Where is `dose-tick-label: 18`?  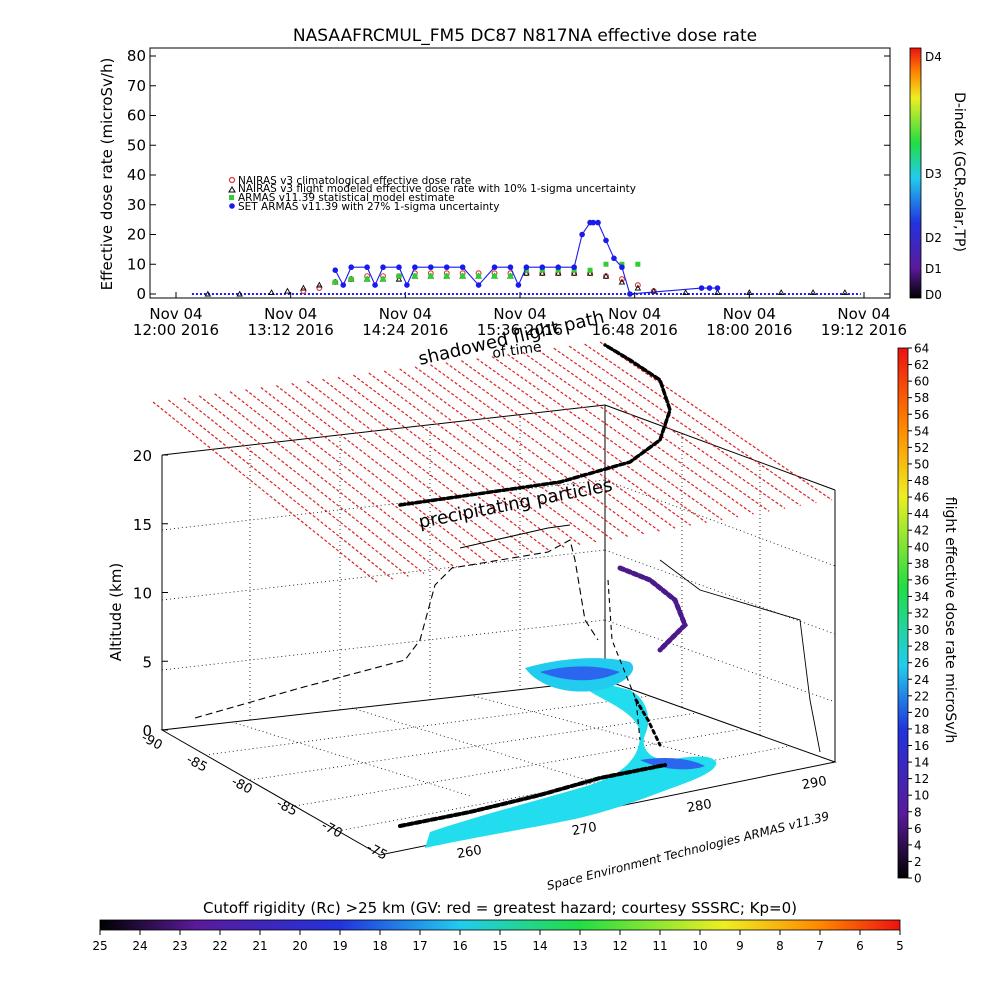
dose-tick-label: 18 is located at coordinates (921, 729).